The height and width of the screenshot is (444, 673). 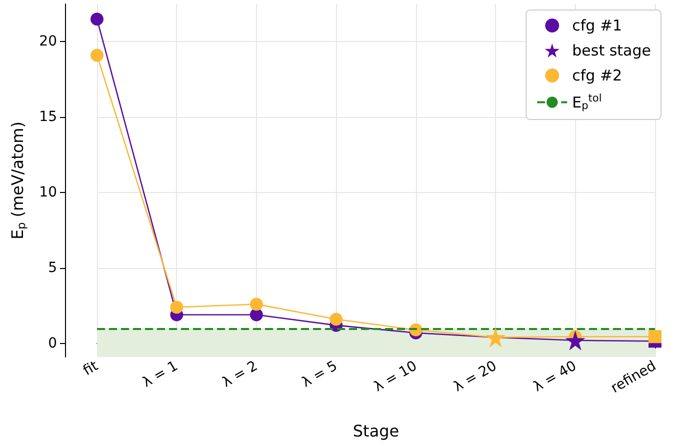 What do you see at coordinates (376, 431) in the screenshot?
I see `x-axis-title: Stage` at bounding box center [376, 431].